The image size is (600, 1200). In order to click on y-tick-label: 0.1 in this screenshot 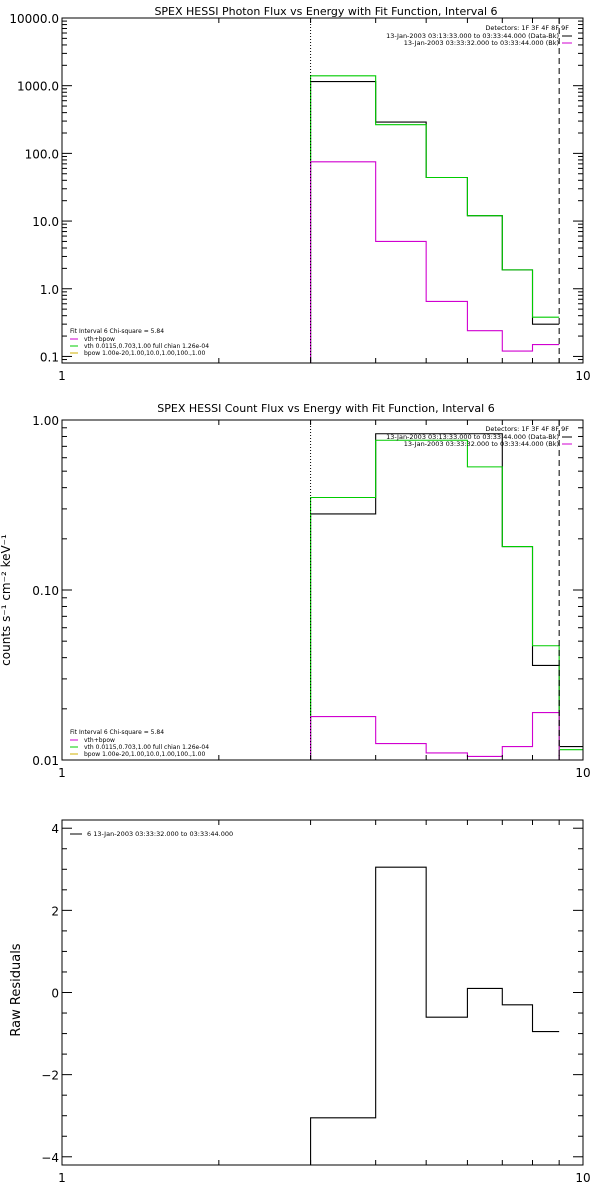, I will do `click(49, 357)`.